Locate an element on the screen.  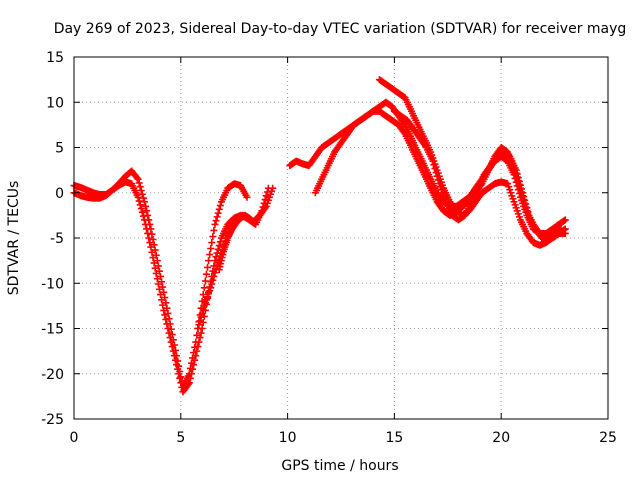
x-tick-label: 0 is located at coordinates (74, 438).